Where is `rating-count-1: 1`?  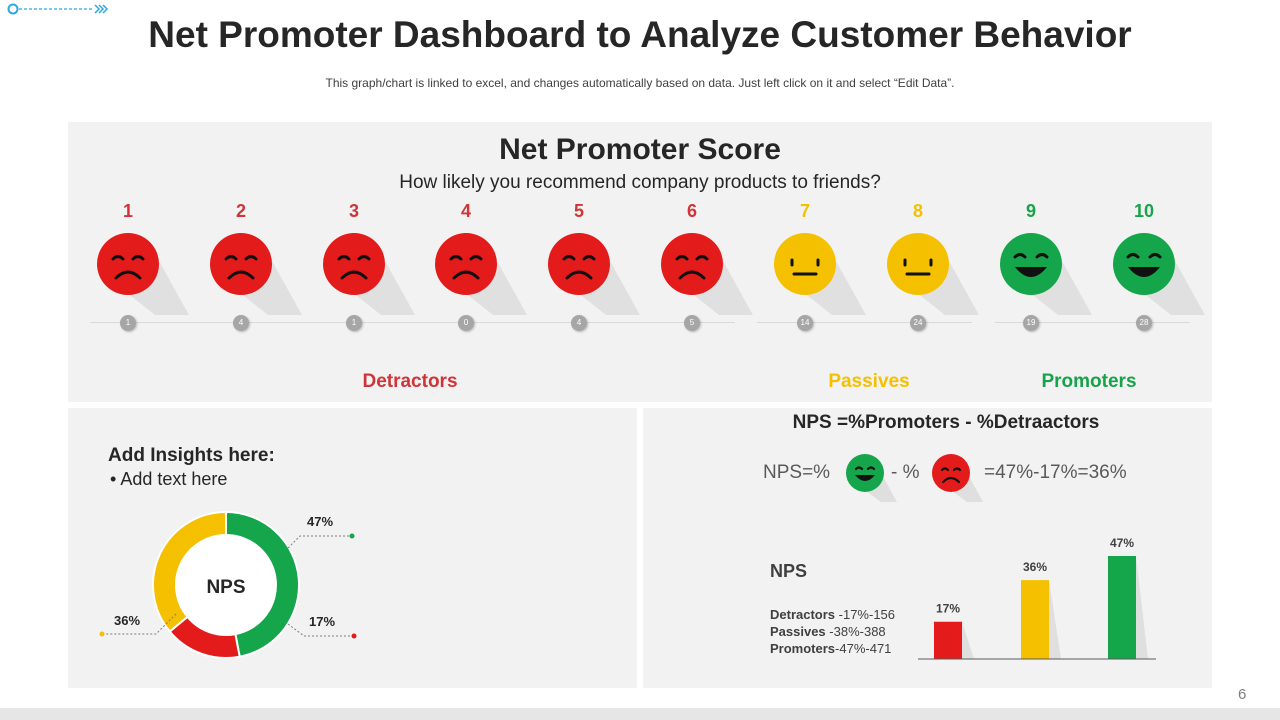
rating-count-1: 1 is located at coordinates (128, 323).